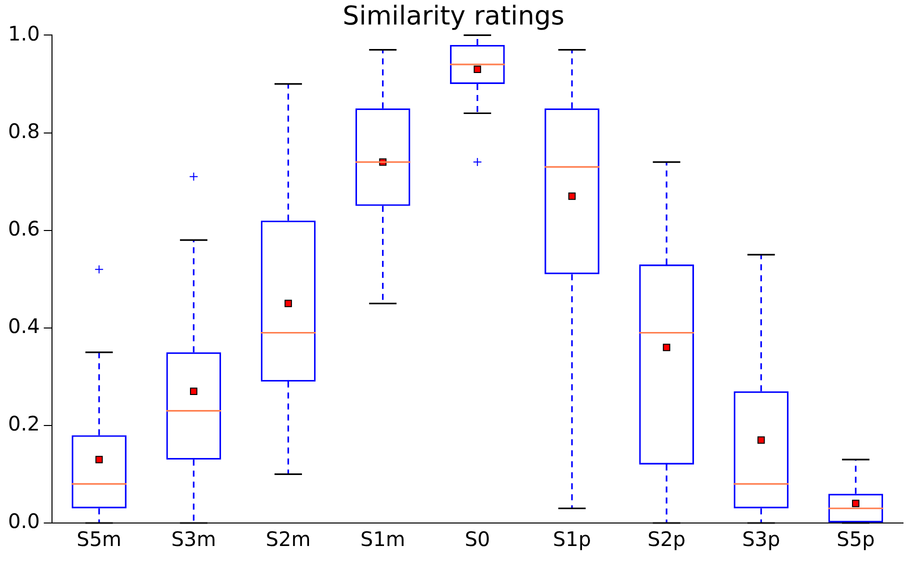 The height and width of the screenshot is (561, 909). Describe the element at coordinates (24, 130) in the screenshot. I see `y-tick-label: 0.8` at that location.